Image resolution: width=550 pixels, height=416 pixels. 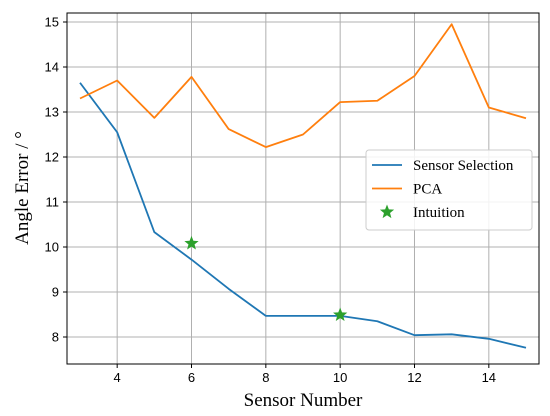 What do you see at coordinates (52, 157) in the screenshot?
I see `y-tick-label: 12` at bounding box center [52, 157].